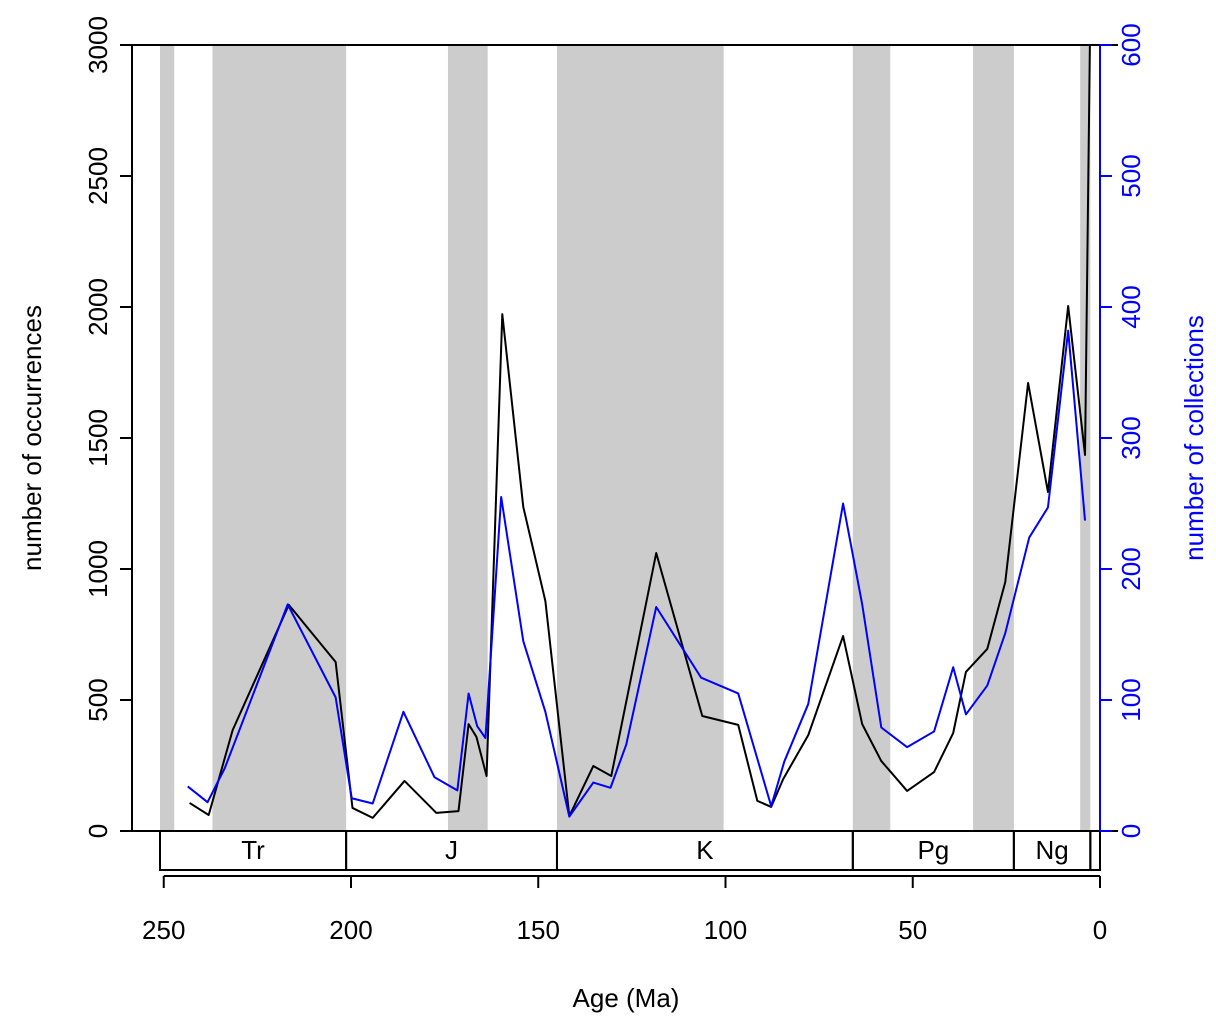 This screenshot has height=1029, width=1216. Describe the element at coordinates (1095, 850) in the screenshot. I see `period-box` at that location.